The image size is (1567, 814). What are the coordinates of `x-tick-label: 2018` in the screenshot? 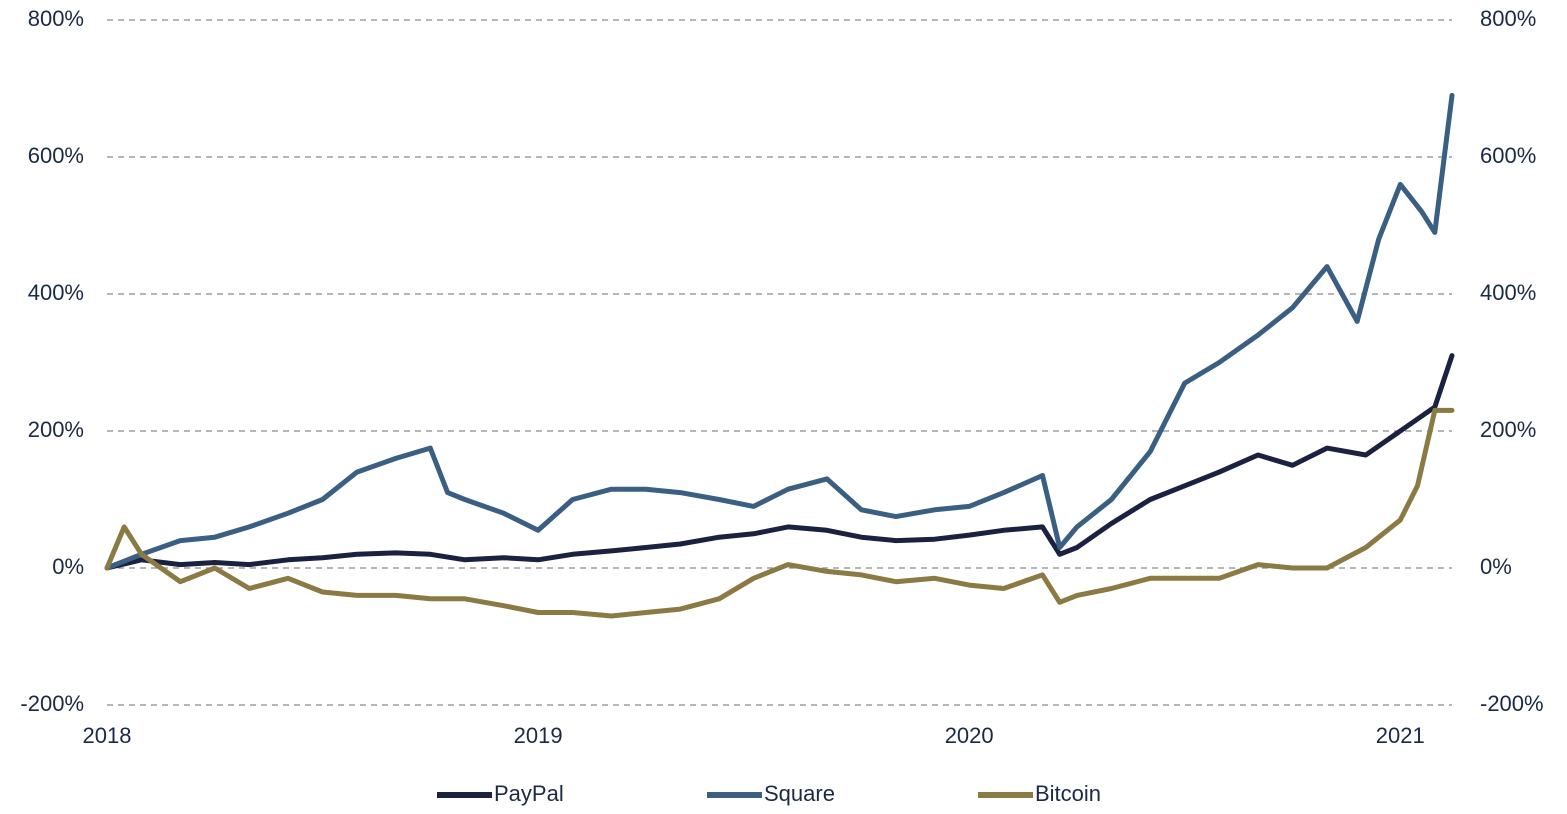 It's located at (107, 735).